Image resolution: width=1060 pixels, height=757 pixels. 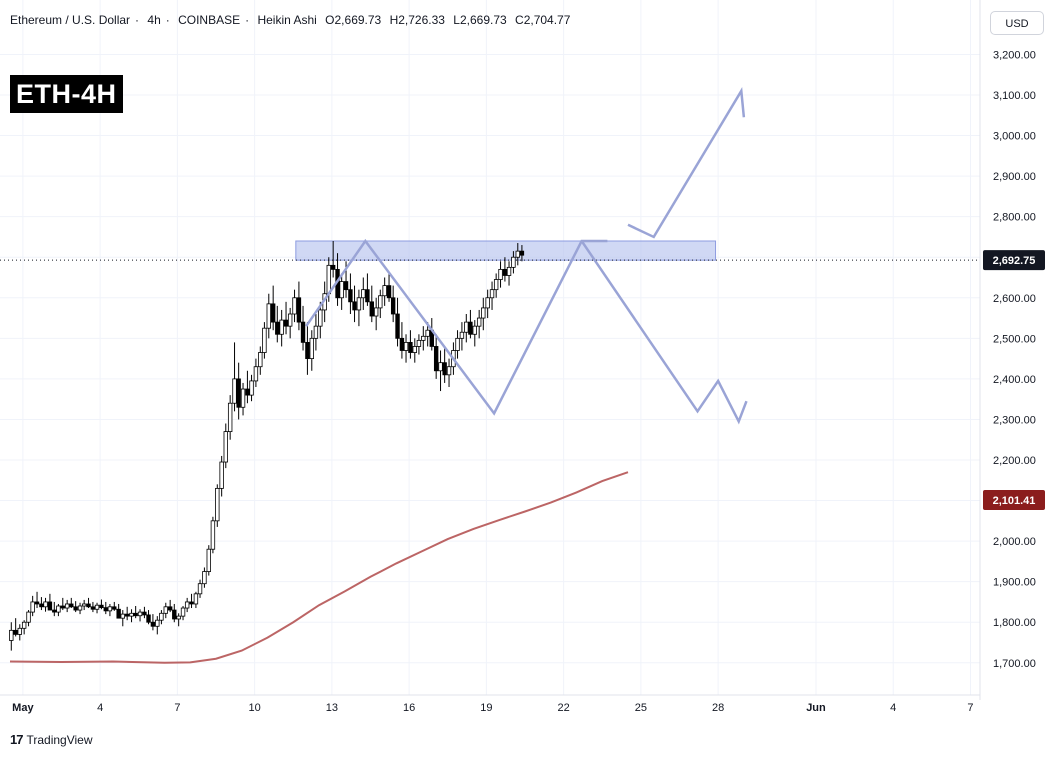 What do you see at coordinates (1017, 23) in the screenshot?
I see `currency-button: USD` at bounding box center [1017, 23].